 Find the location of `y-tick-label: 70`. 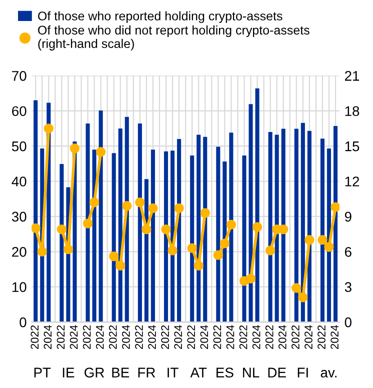

y-tick-label: 70 is located at coordinates (19, 75).